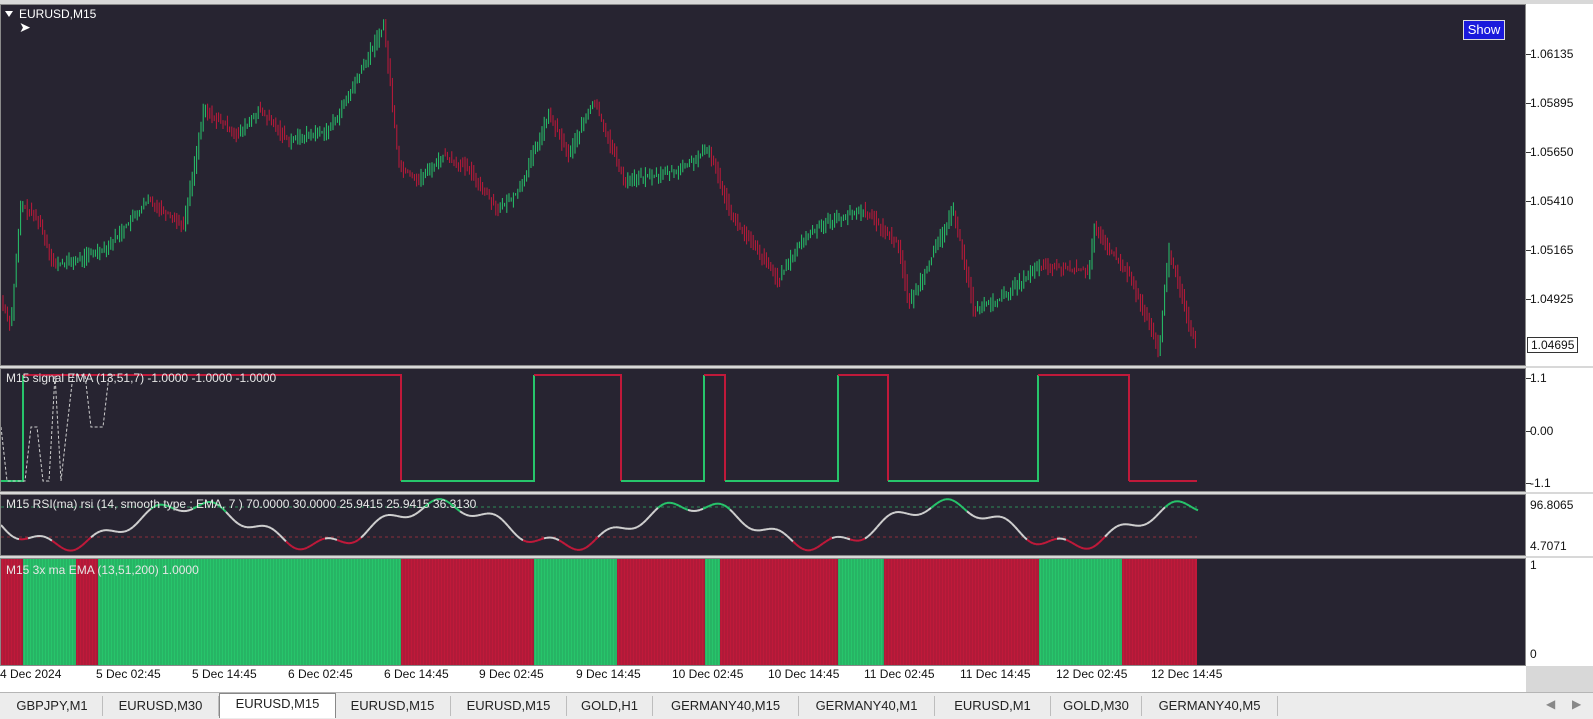  I want to click on scroll-right-icon: ▶, so click(1576, 704).